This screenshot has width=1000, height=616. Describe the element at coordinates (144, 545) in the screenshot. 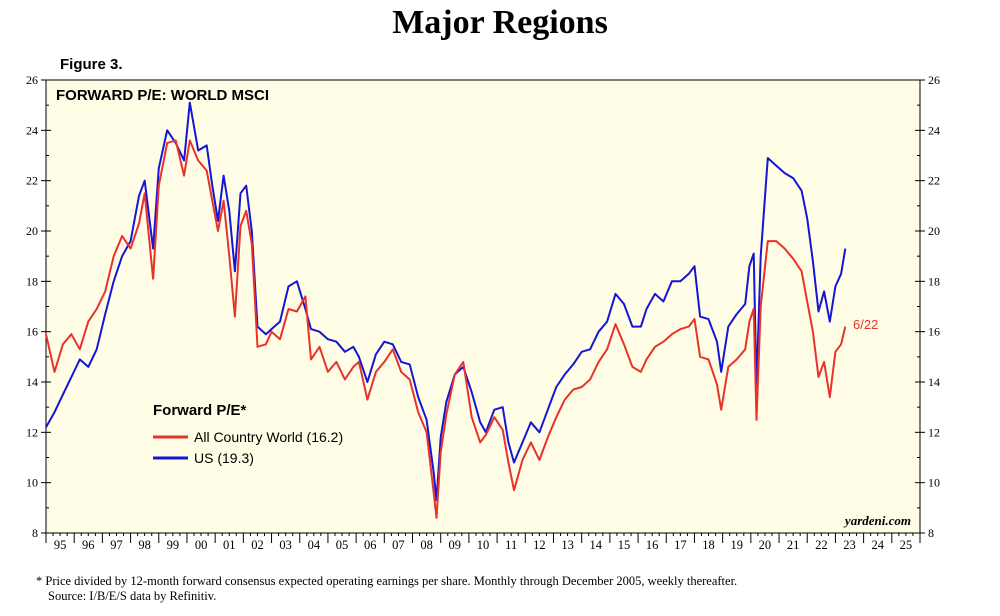

I see `x-tick-label: 98` at that location.